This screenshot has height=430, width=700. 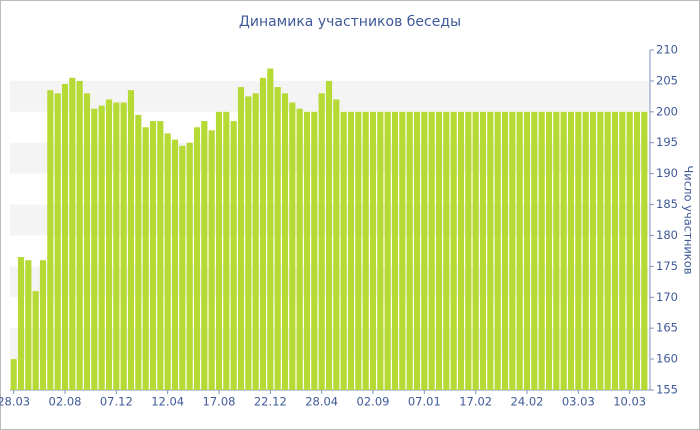 I want to click on y-tick-label: 195, so click(x=667, y=142).